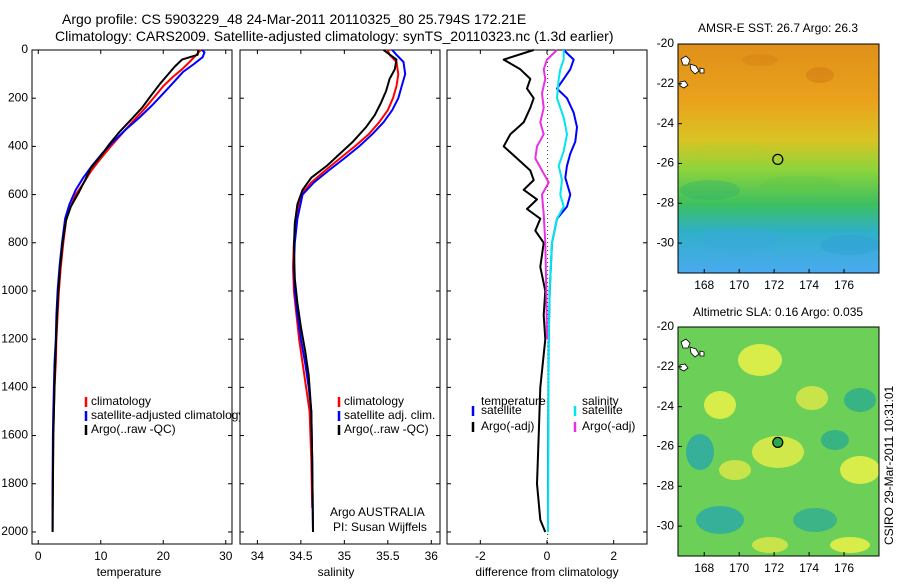  I want to click on legend-group-temperature: temperature, so click(513, 401).